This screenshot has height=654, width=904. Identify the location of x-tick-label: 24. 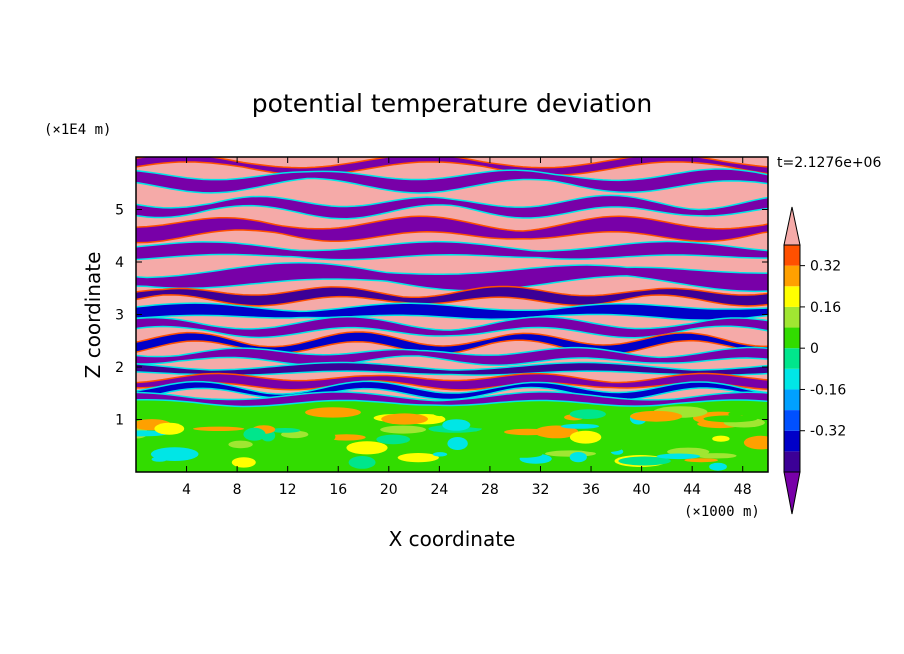
(439, 490).